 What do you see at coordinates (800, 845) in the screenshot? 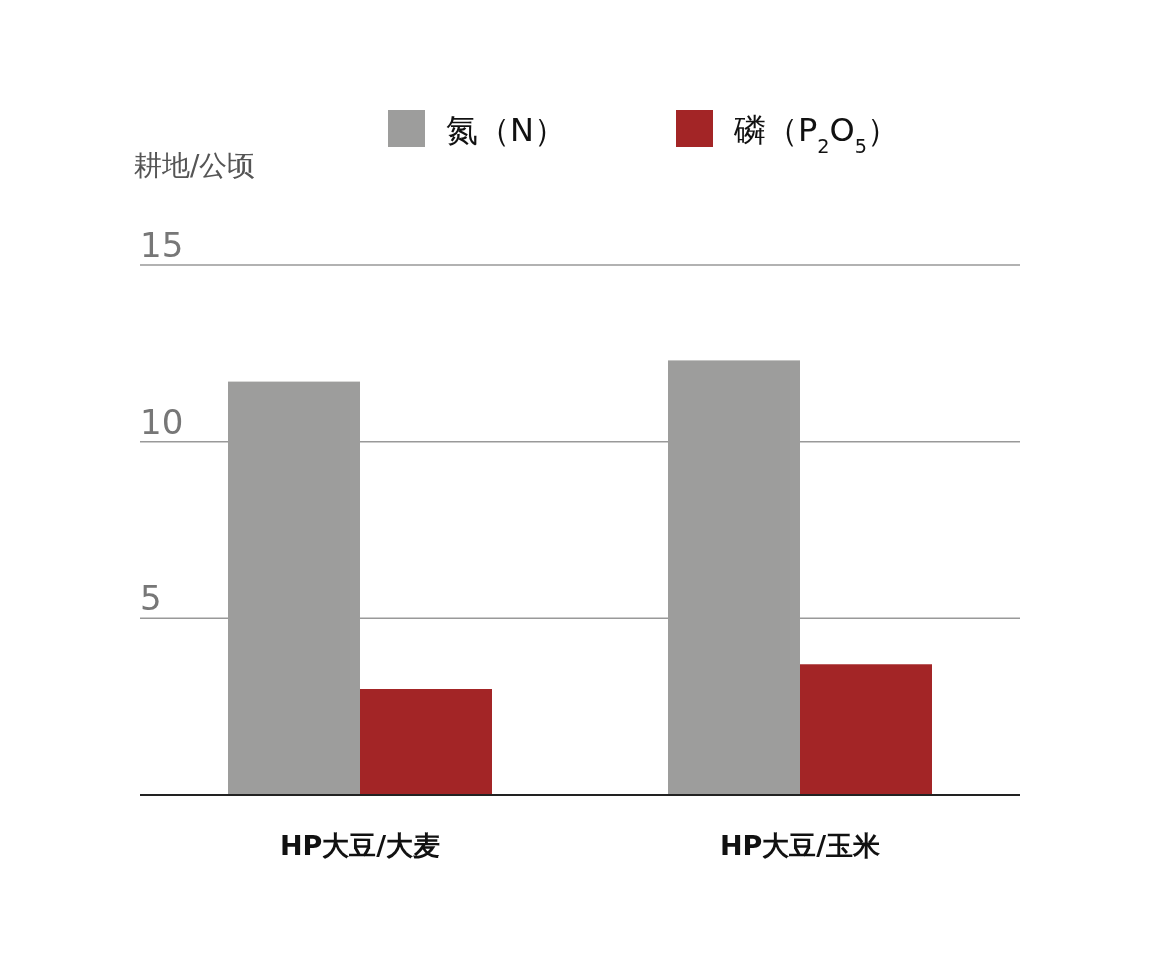
I see `x-tick-label: HP大豆/玉米` at bounding box center [800, 845].